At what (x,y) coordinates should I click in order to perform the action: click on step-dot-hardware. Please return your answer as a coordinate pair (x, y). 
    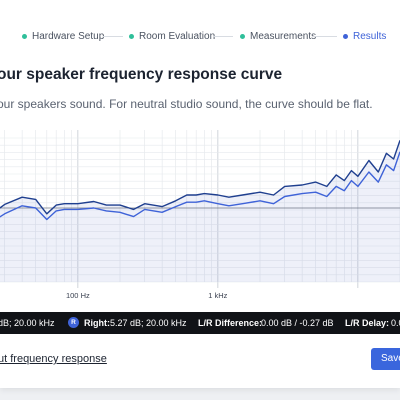
    Looking at the image, I should click on (24, 36).